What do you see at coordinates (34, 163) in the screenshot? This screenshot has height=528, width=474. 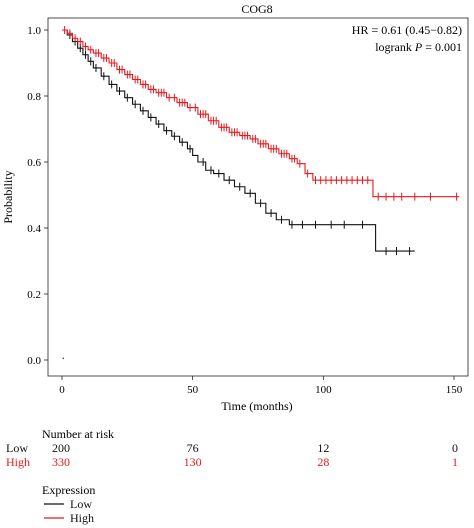 I see `y-tick-label: 0.6` at bounding box center [34, 163].